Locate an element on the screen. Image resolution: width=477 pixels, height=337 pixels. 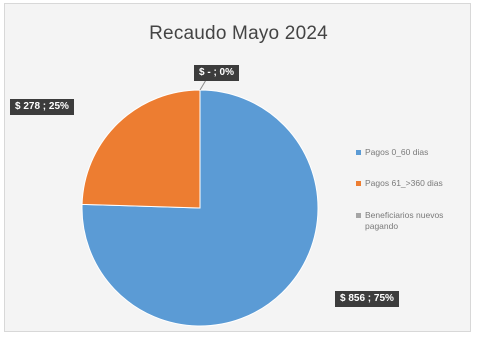
legend-swatch-orange is located at coordinates (358, 184).